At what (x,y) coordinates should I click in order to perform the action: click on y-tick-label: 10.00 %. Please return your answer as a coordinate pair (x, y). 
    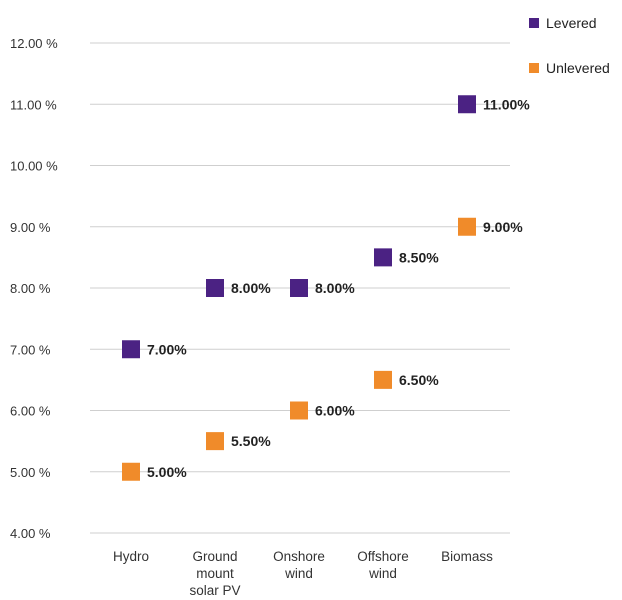
    Looking at the image, I should click on (34, 166).